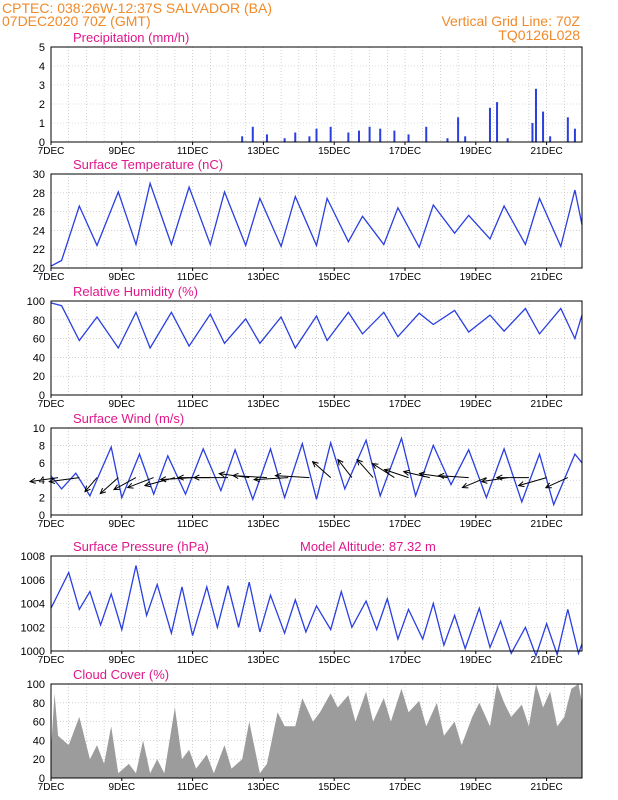 This screenshot has height=800, width=618. Describe the element at coordinates (539, 35) in the screenshot. I see `run-code: TQ0126L028` at that location.